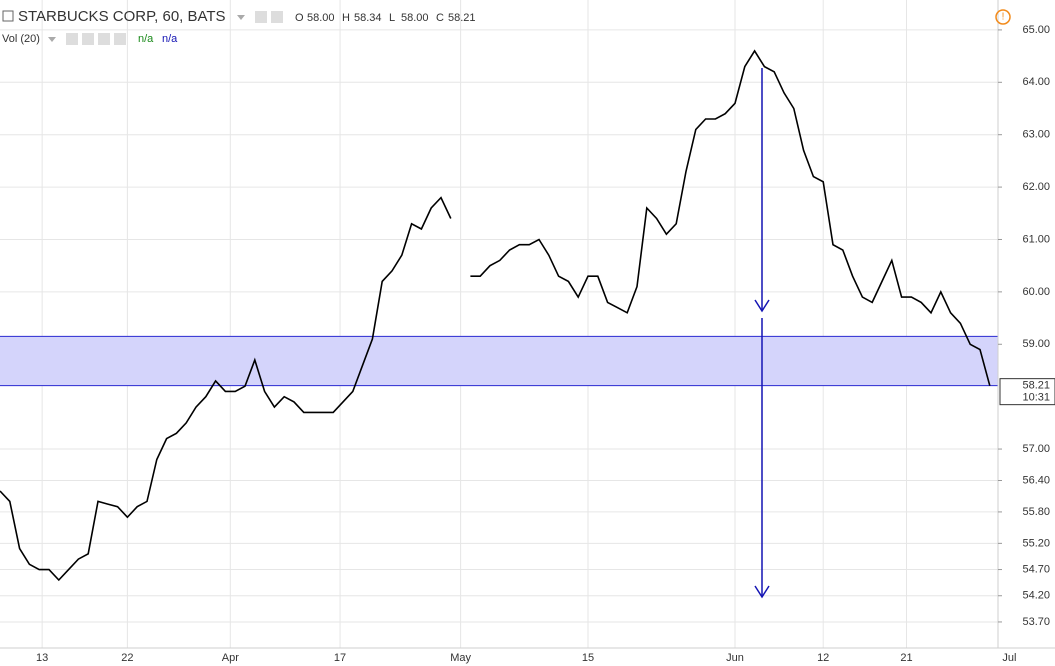 Image resolution: width=1055 pixels, height=666 pixels. I want to click on y-tick-label: 65.00, so click(1036, 30).